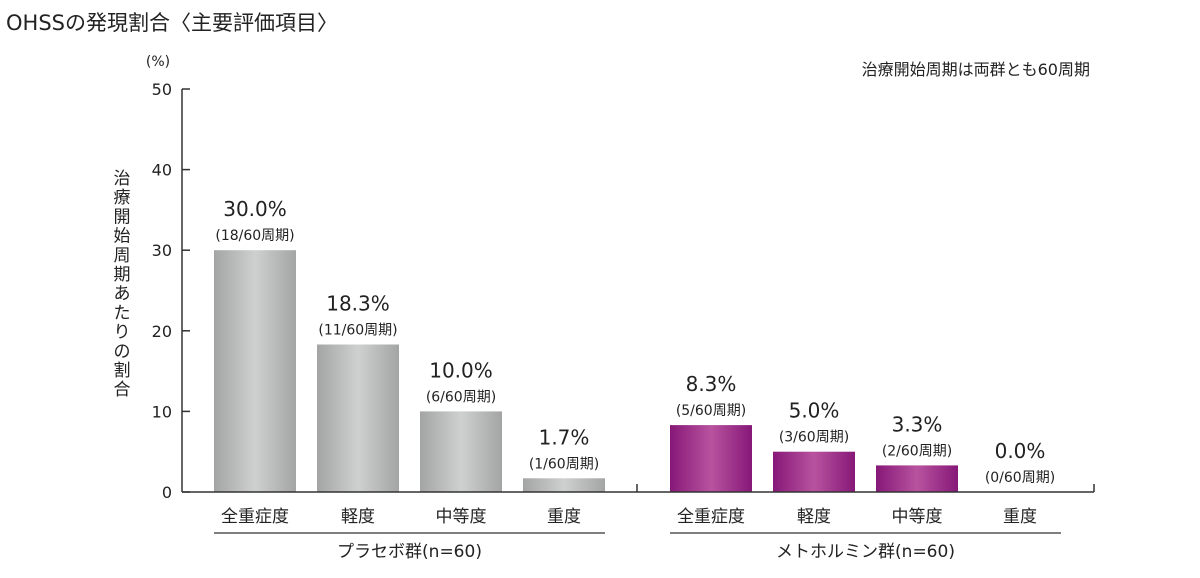  What do you see at coordinates (122, 333) in the screenshot?
I see `y-axis-label-char: り` at bounding box center [122, 333].